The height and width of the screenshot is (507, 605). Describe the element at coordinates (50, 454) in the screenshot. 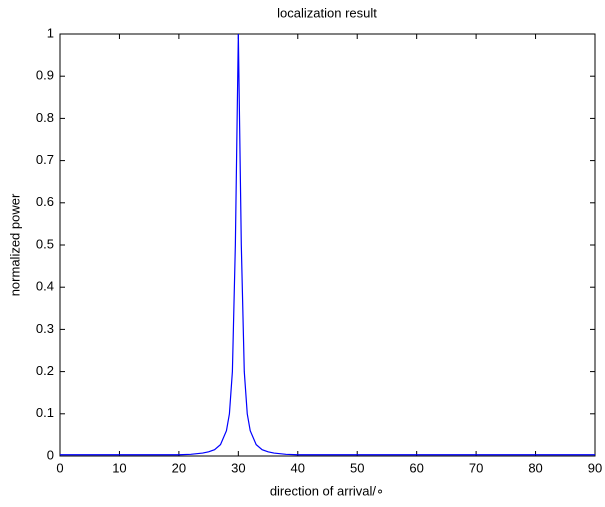

I see `y-tick-label: 0` at that location.